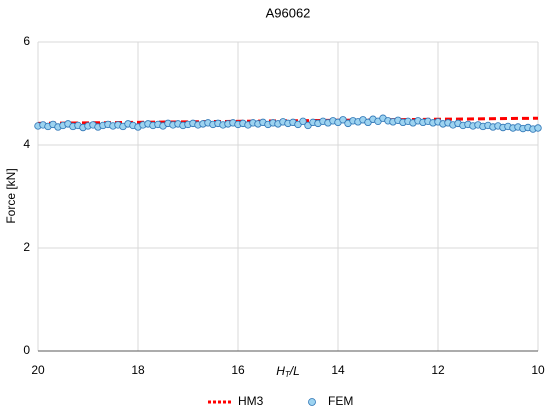 The width and height of the screenshot is (550, 412). I want to click on x-axis-label-main: H, so click(280, 371).